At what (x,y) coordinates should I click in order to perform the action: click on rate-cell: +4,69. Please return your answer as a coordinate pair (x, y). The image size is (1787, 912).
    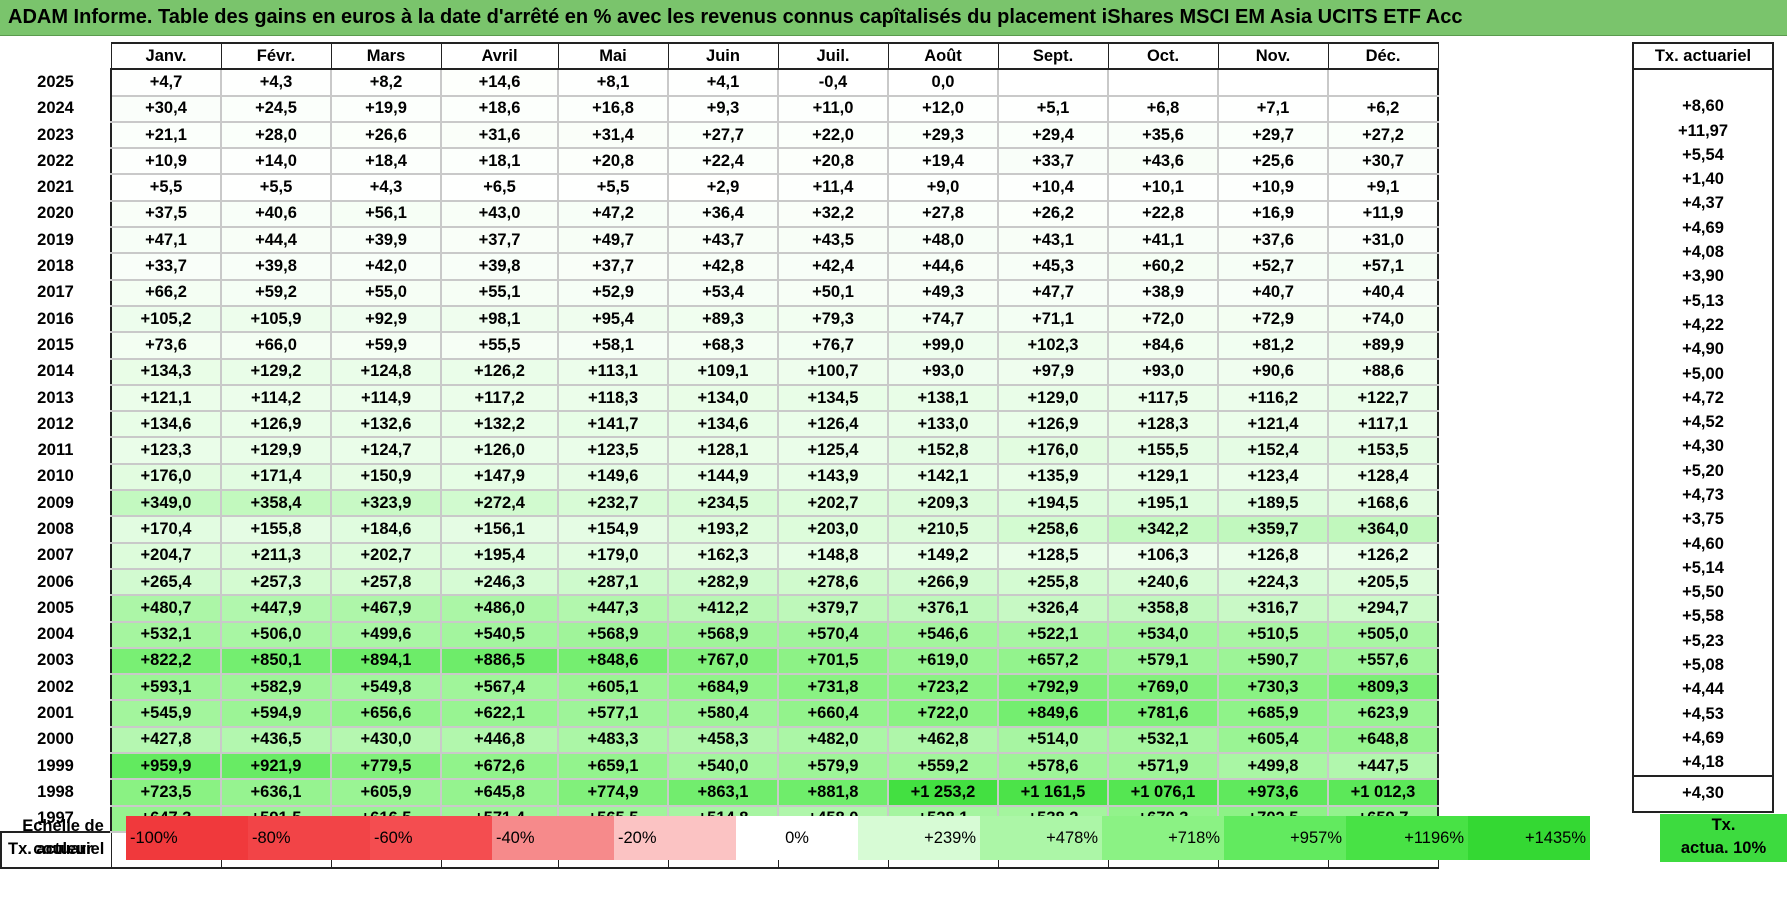
    Looking at the image, I should click on (1703, 228).